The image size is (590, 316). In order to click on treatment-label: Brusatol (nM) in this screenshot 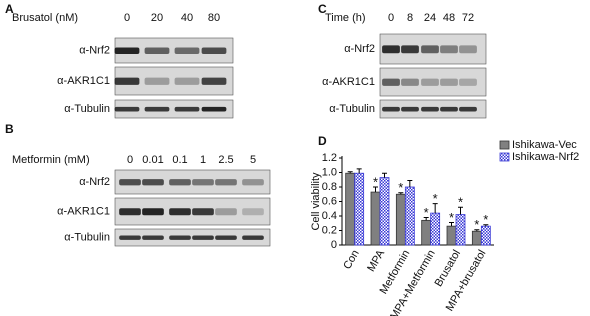, I will do `click(45, 18)`.